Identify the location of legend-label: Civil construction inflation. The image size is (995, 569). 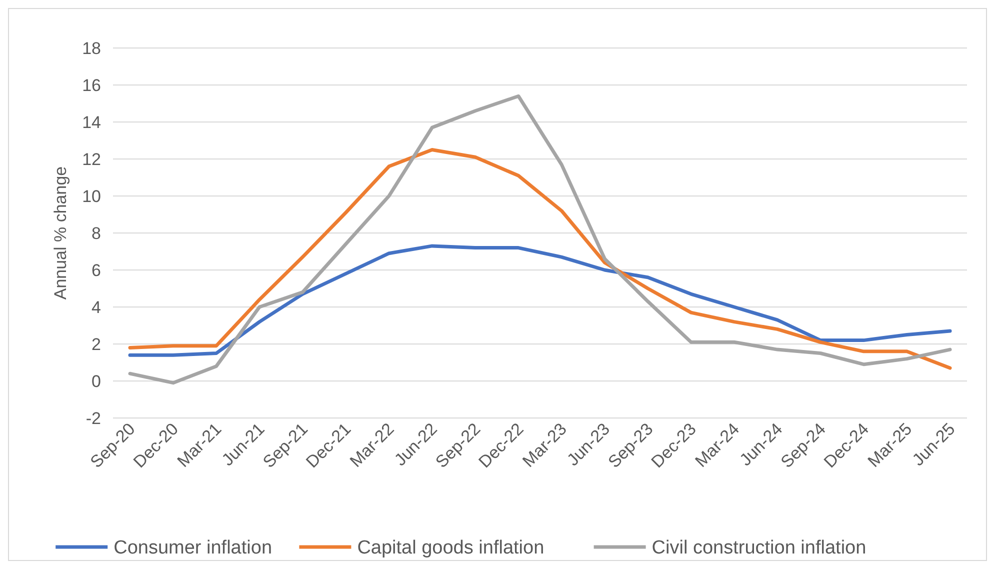
(759, 548).